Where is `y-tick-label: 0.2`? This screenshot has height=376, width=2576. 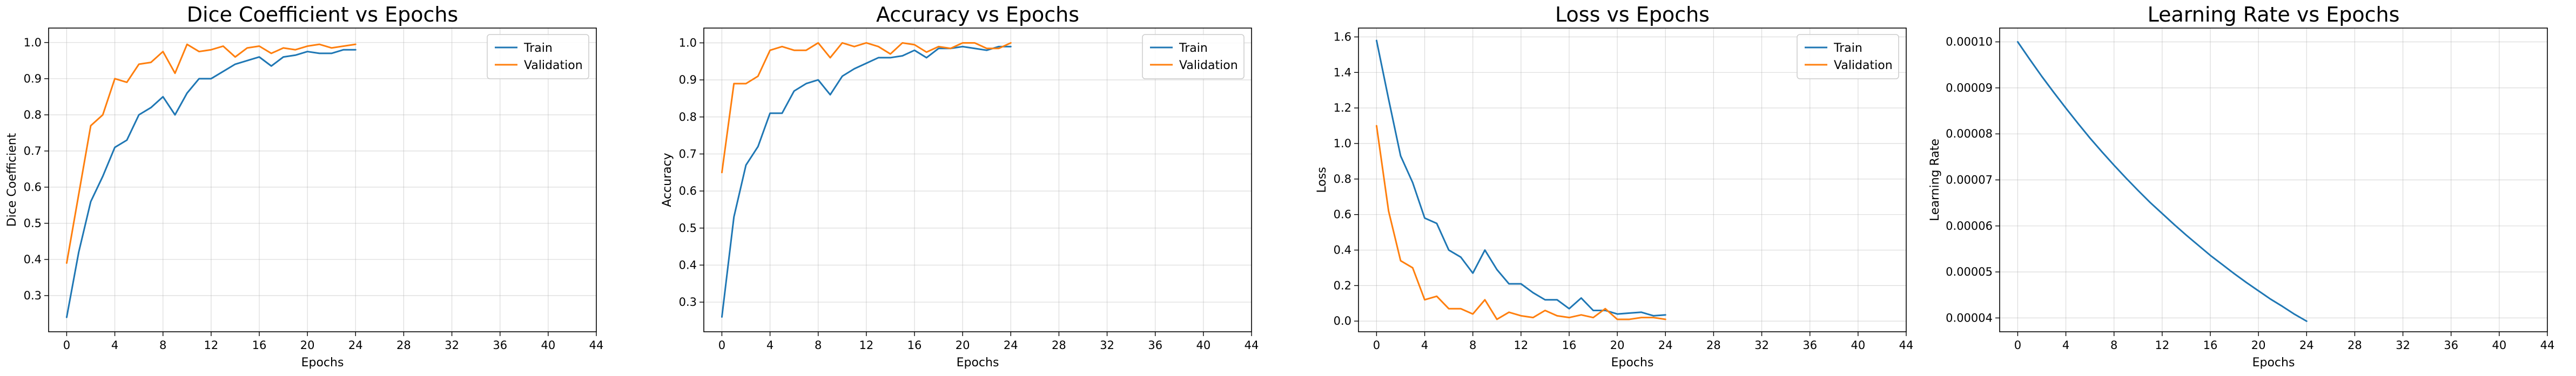 y-tick-label: 0.2 is located at coordinates (1342, 285).